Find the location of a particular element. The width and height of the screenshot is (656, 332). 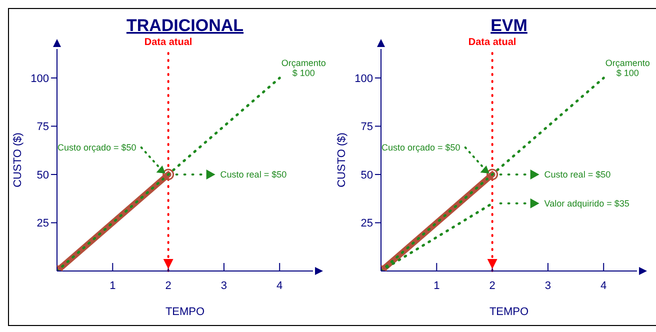

chart-title: EVM is located at coordinates (509, 25).